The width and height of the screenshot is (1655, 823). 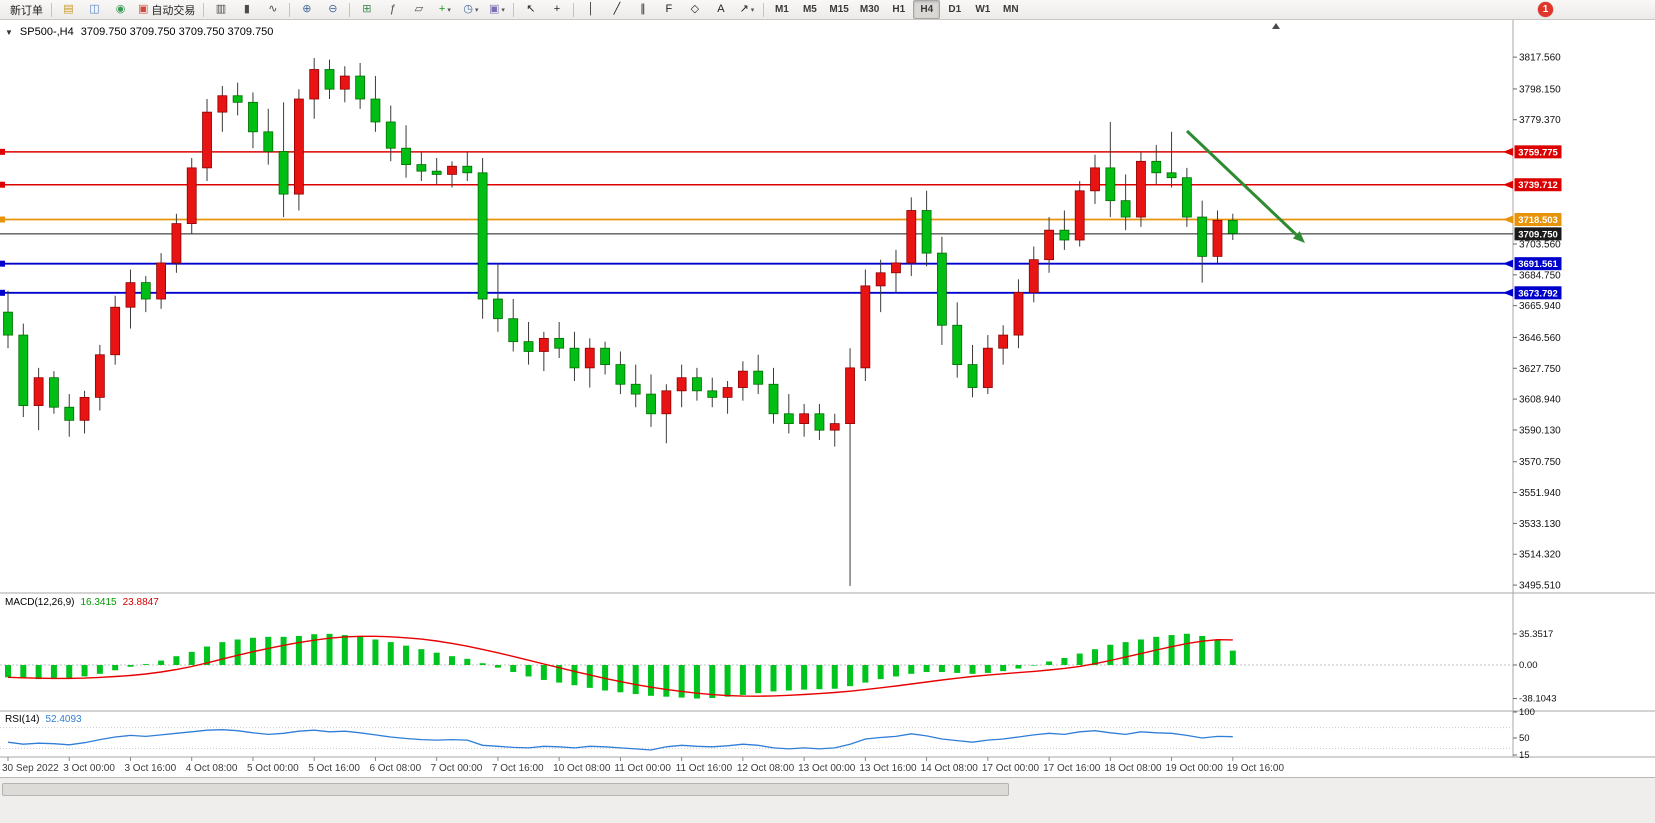 I want to click on trendline-icon: ╱, so click(x=616, y=9).